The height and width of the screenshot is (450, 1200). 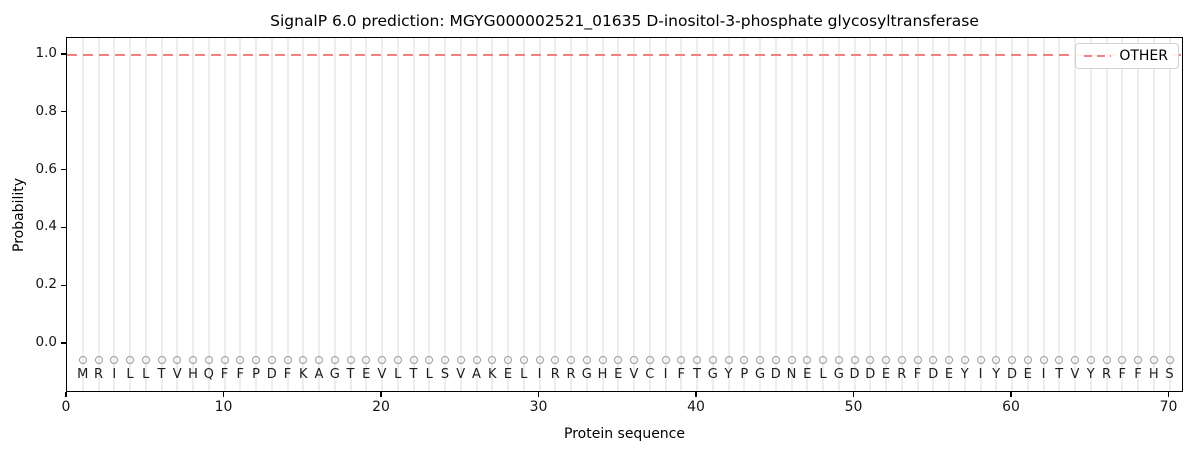 I want to click on residue-letter: A, so click(x=319, y=374).